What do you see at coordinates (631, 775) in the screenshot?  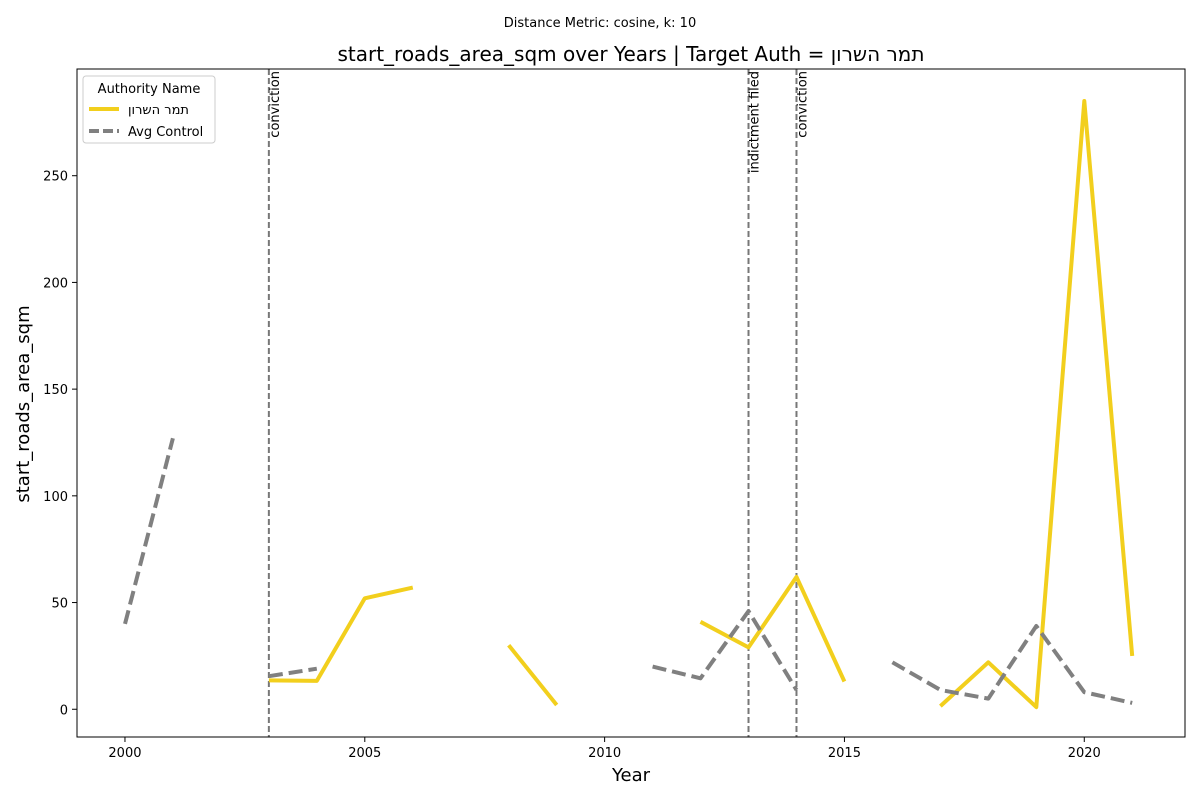 I see `x-axis-label: Year` at bounding box center [631, 775].